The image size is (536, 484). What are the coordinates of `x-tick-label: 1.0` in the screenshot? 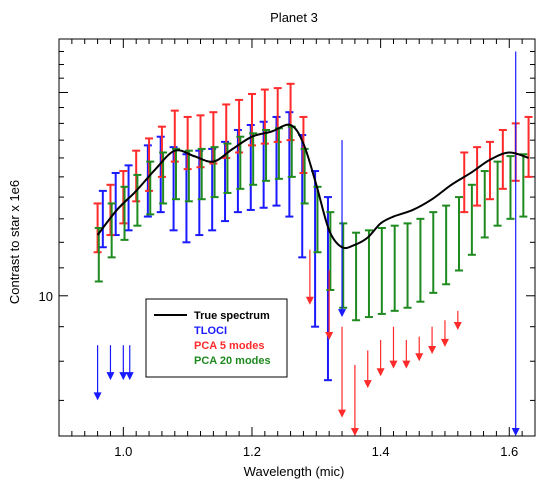 It's located at (123, 451).